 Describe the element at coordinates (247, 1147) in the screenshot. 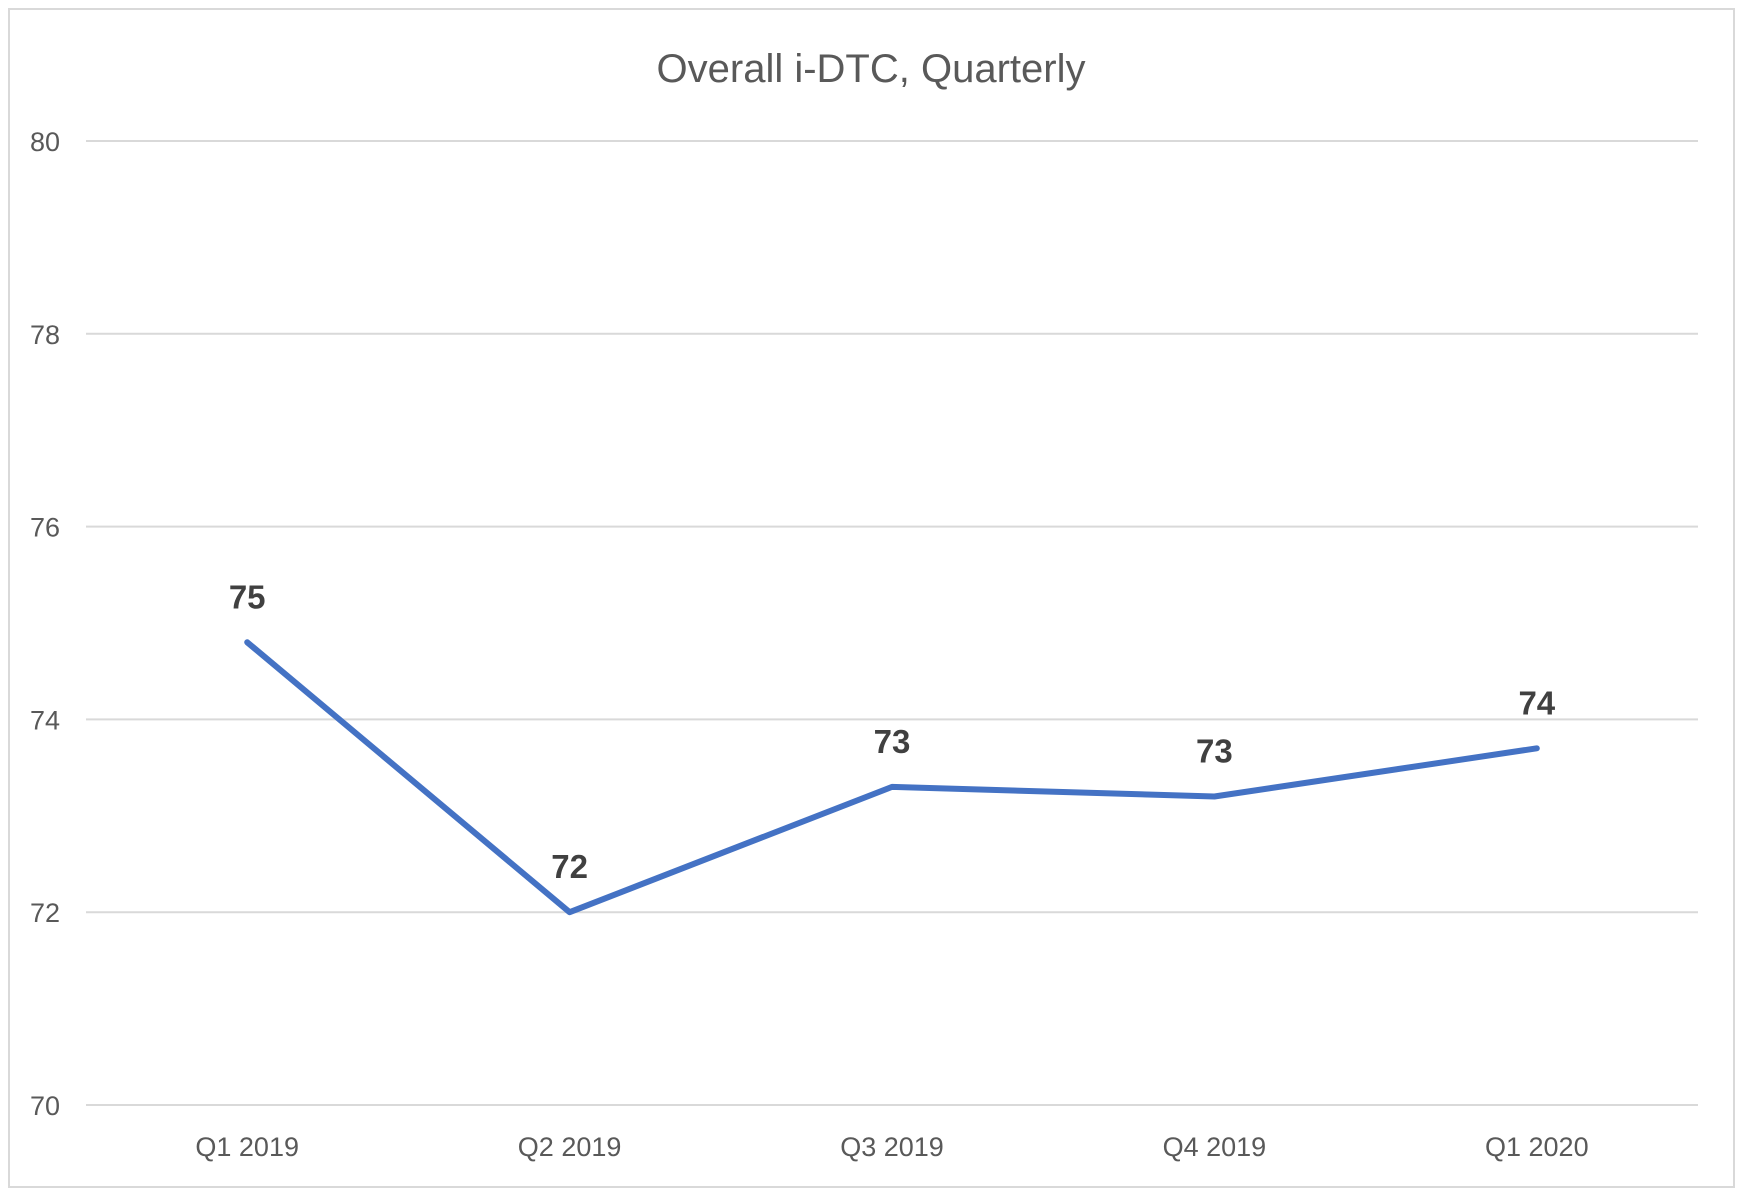

I see `x-tick-label: Q1 2019` at that location.